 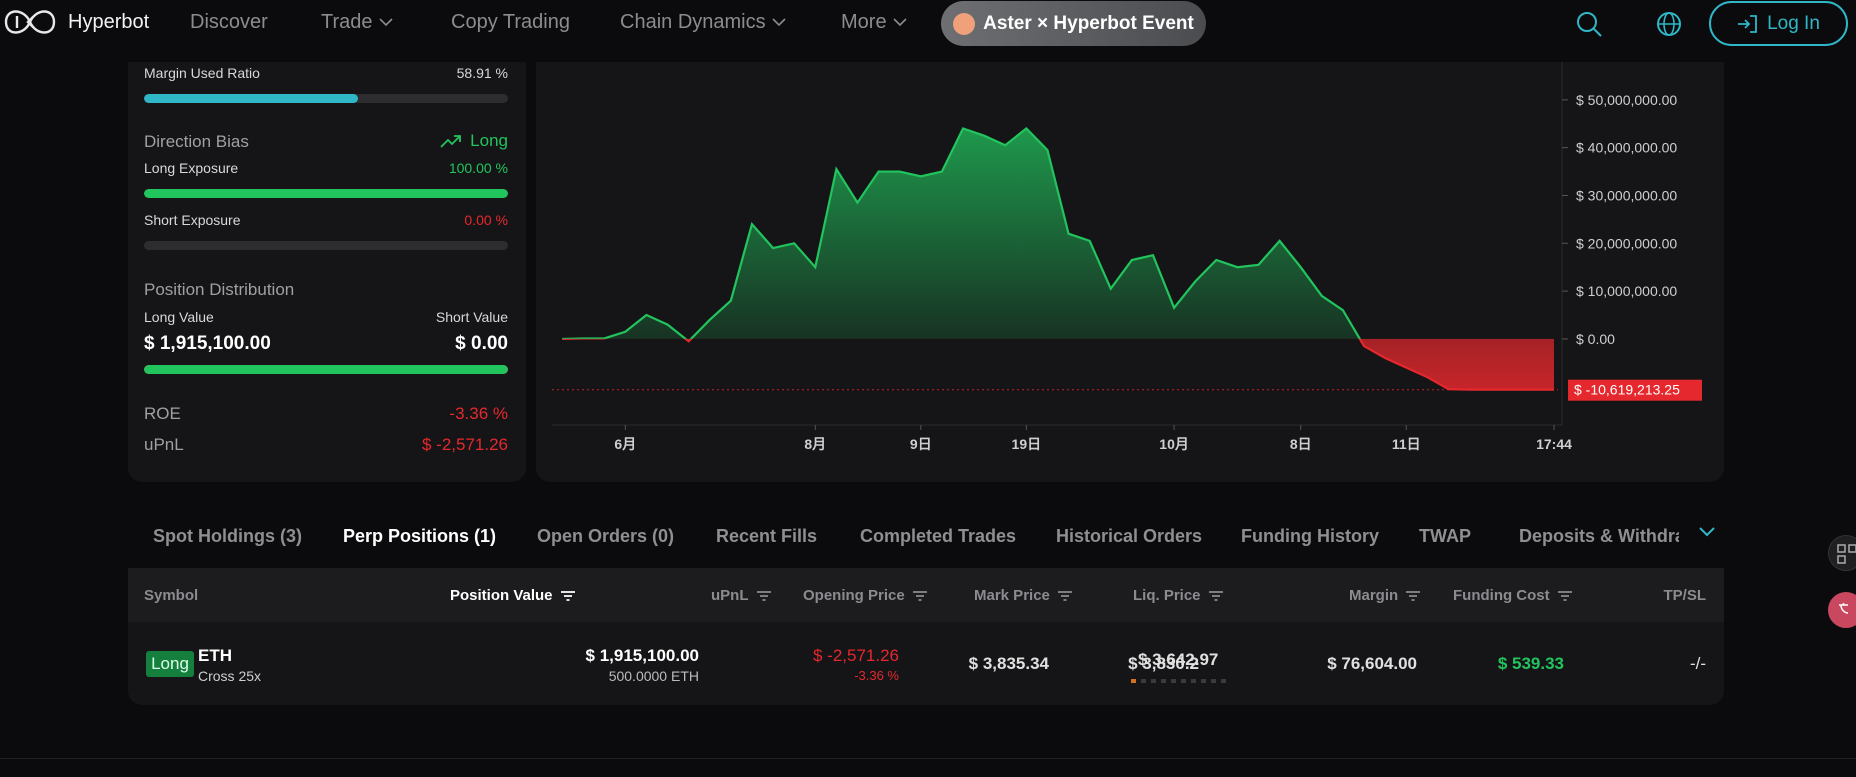 I want to click on col-opening-price: Opening Price, so click(x=865, y=595).